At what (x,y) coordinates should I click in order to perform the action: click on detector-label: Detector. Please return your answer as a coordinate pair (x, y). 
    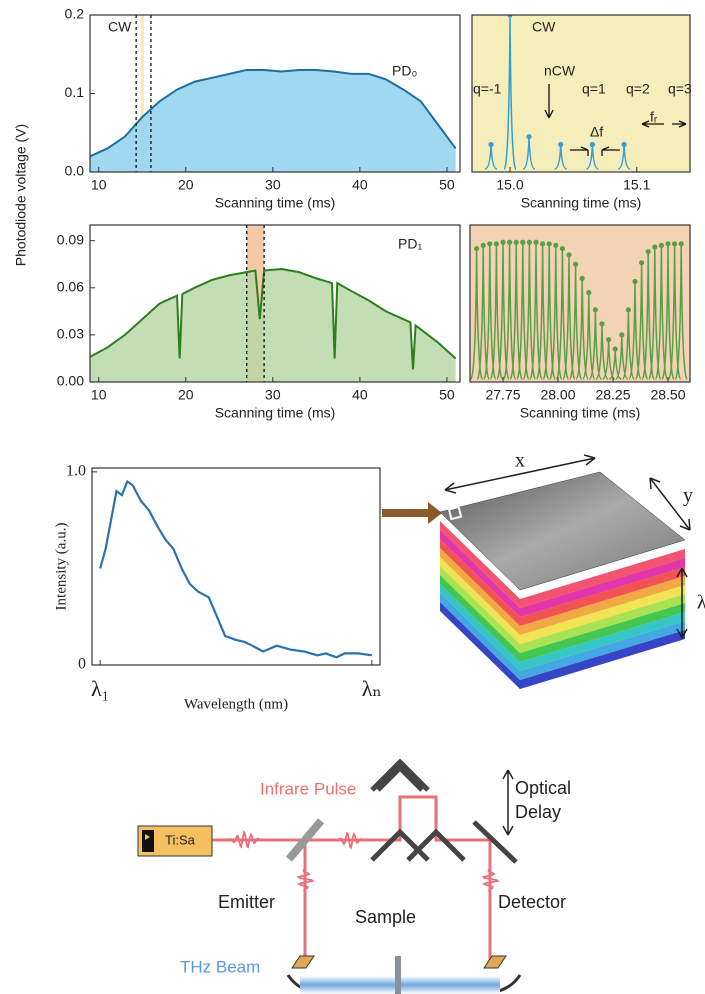
    Looking at the image, I should click on (532, 902).